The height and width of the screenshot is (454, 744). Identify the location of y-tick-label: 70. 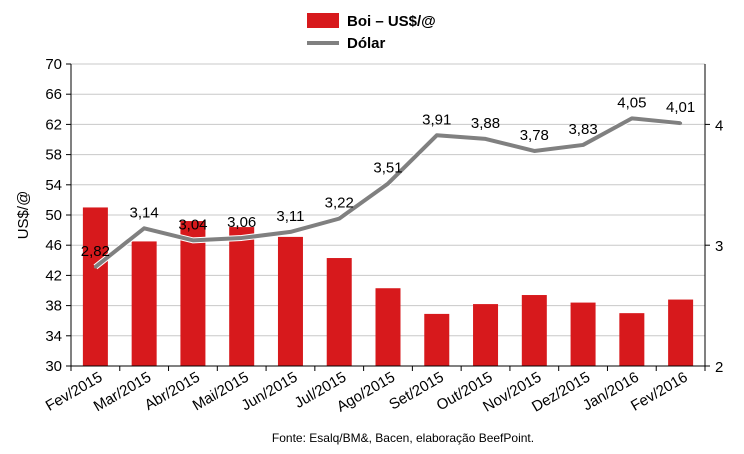
(53, 64).